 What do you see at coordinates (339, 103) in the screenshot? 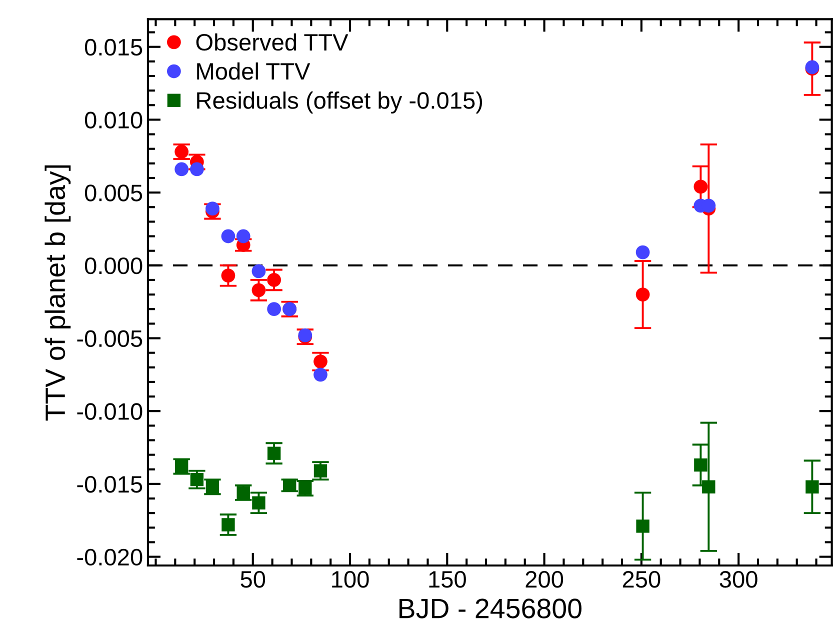
I see `legend-label: Residuals (offset by -0.015)` at bounding box center [339, 103].